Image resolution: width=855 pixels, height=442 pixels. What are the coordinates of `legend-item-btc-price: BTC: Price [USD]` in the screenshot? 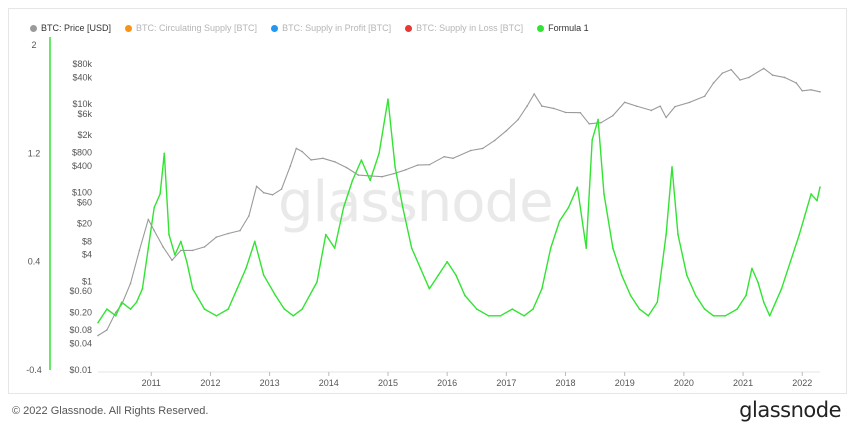 It's located at (70, 28).